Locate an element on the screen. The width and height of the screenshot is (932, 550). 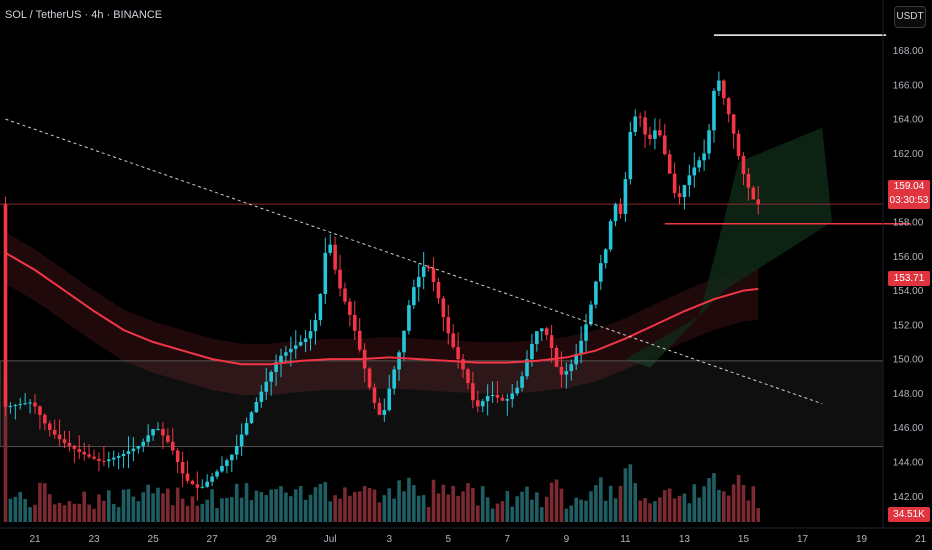
time-tick-label: 21 is located at coordinates (921, 539).